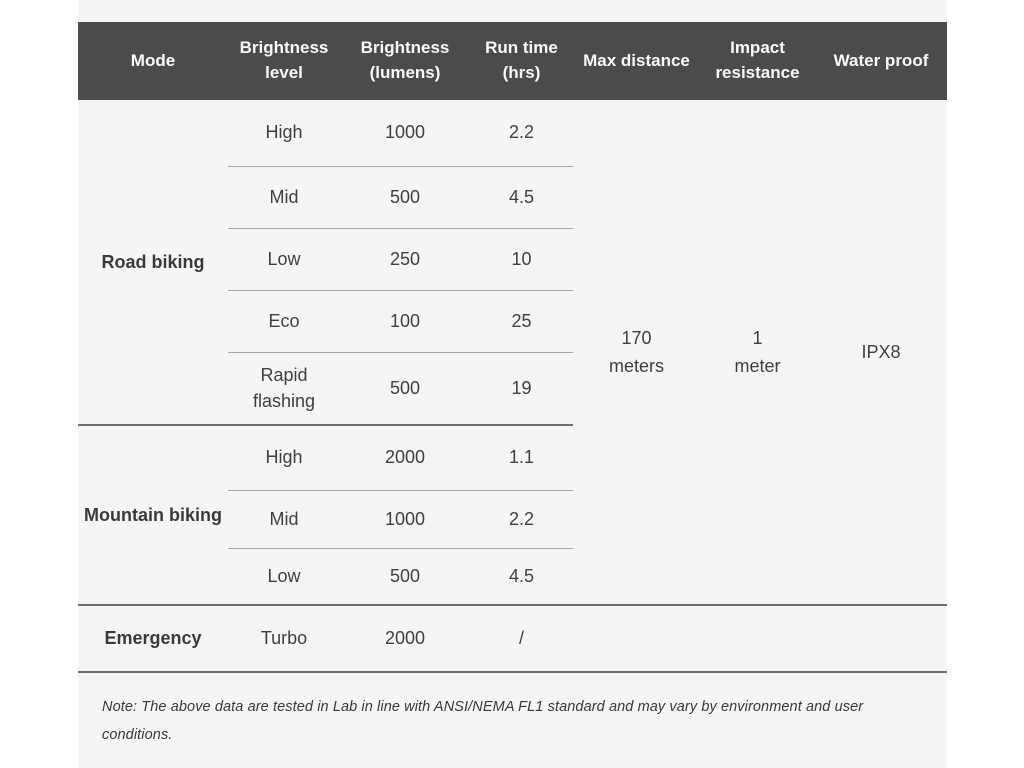 The height and width of the screenshot is (768, 1024). What do you see at coordinates (636, 366) in the screenshot?
I see `max-distance-unit: meters` at bounding box center [636, 366].